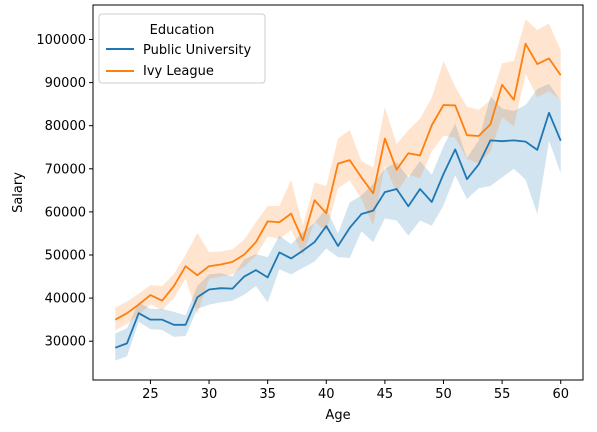 The image size is (597, 432). What do you see at coordinates (197, 50) in the screenshot?
I see `legend-label-public-university: Public University` at bounding box center [197, 50].